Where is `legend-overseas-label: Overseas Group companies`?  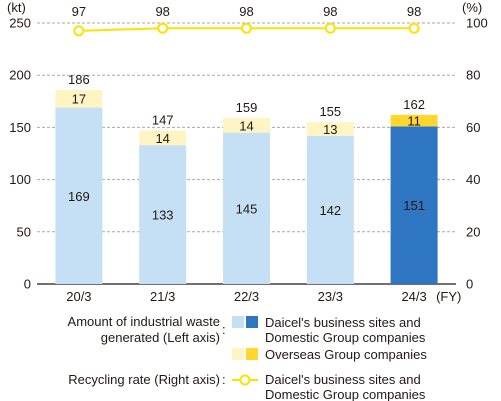 legend-overseas-label: Overseas Group companies is located at coordinates (346, 354).